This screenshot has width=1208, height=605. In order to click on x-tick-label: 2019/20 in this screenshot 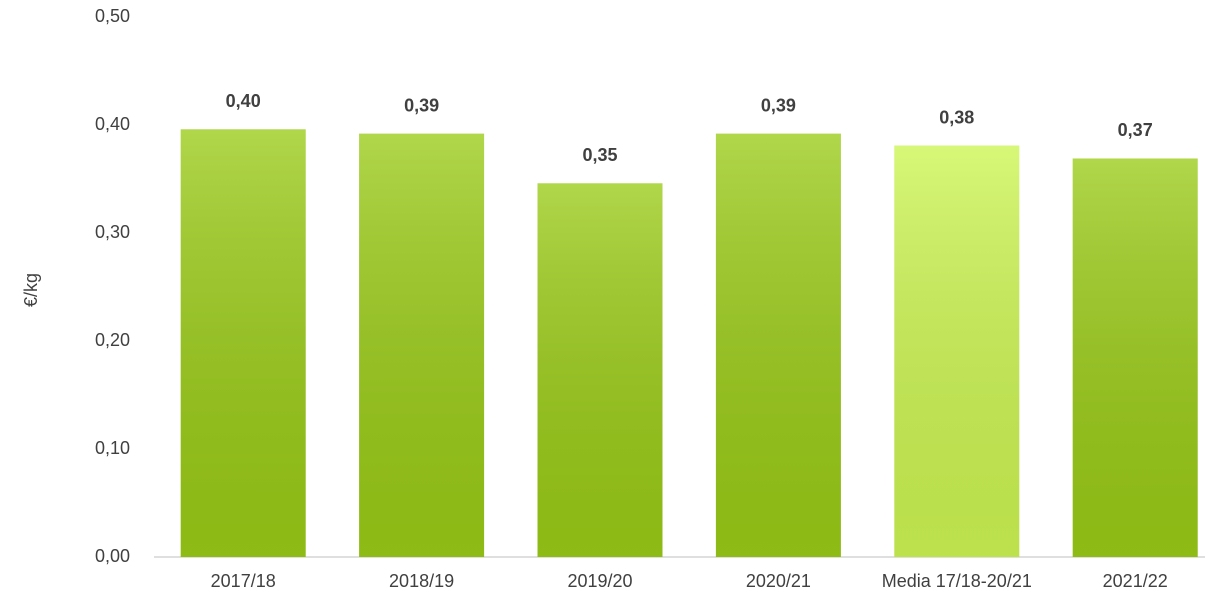, I will do `click(599, 581)`.